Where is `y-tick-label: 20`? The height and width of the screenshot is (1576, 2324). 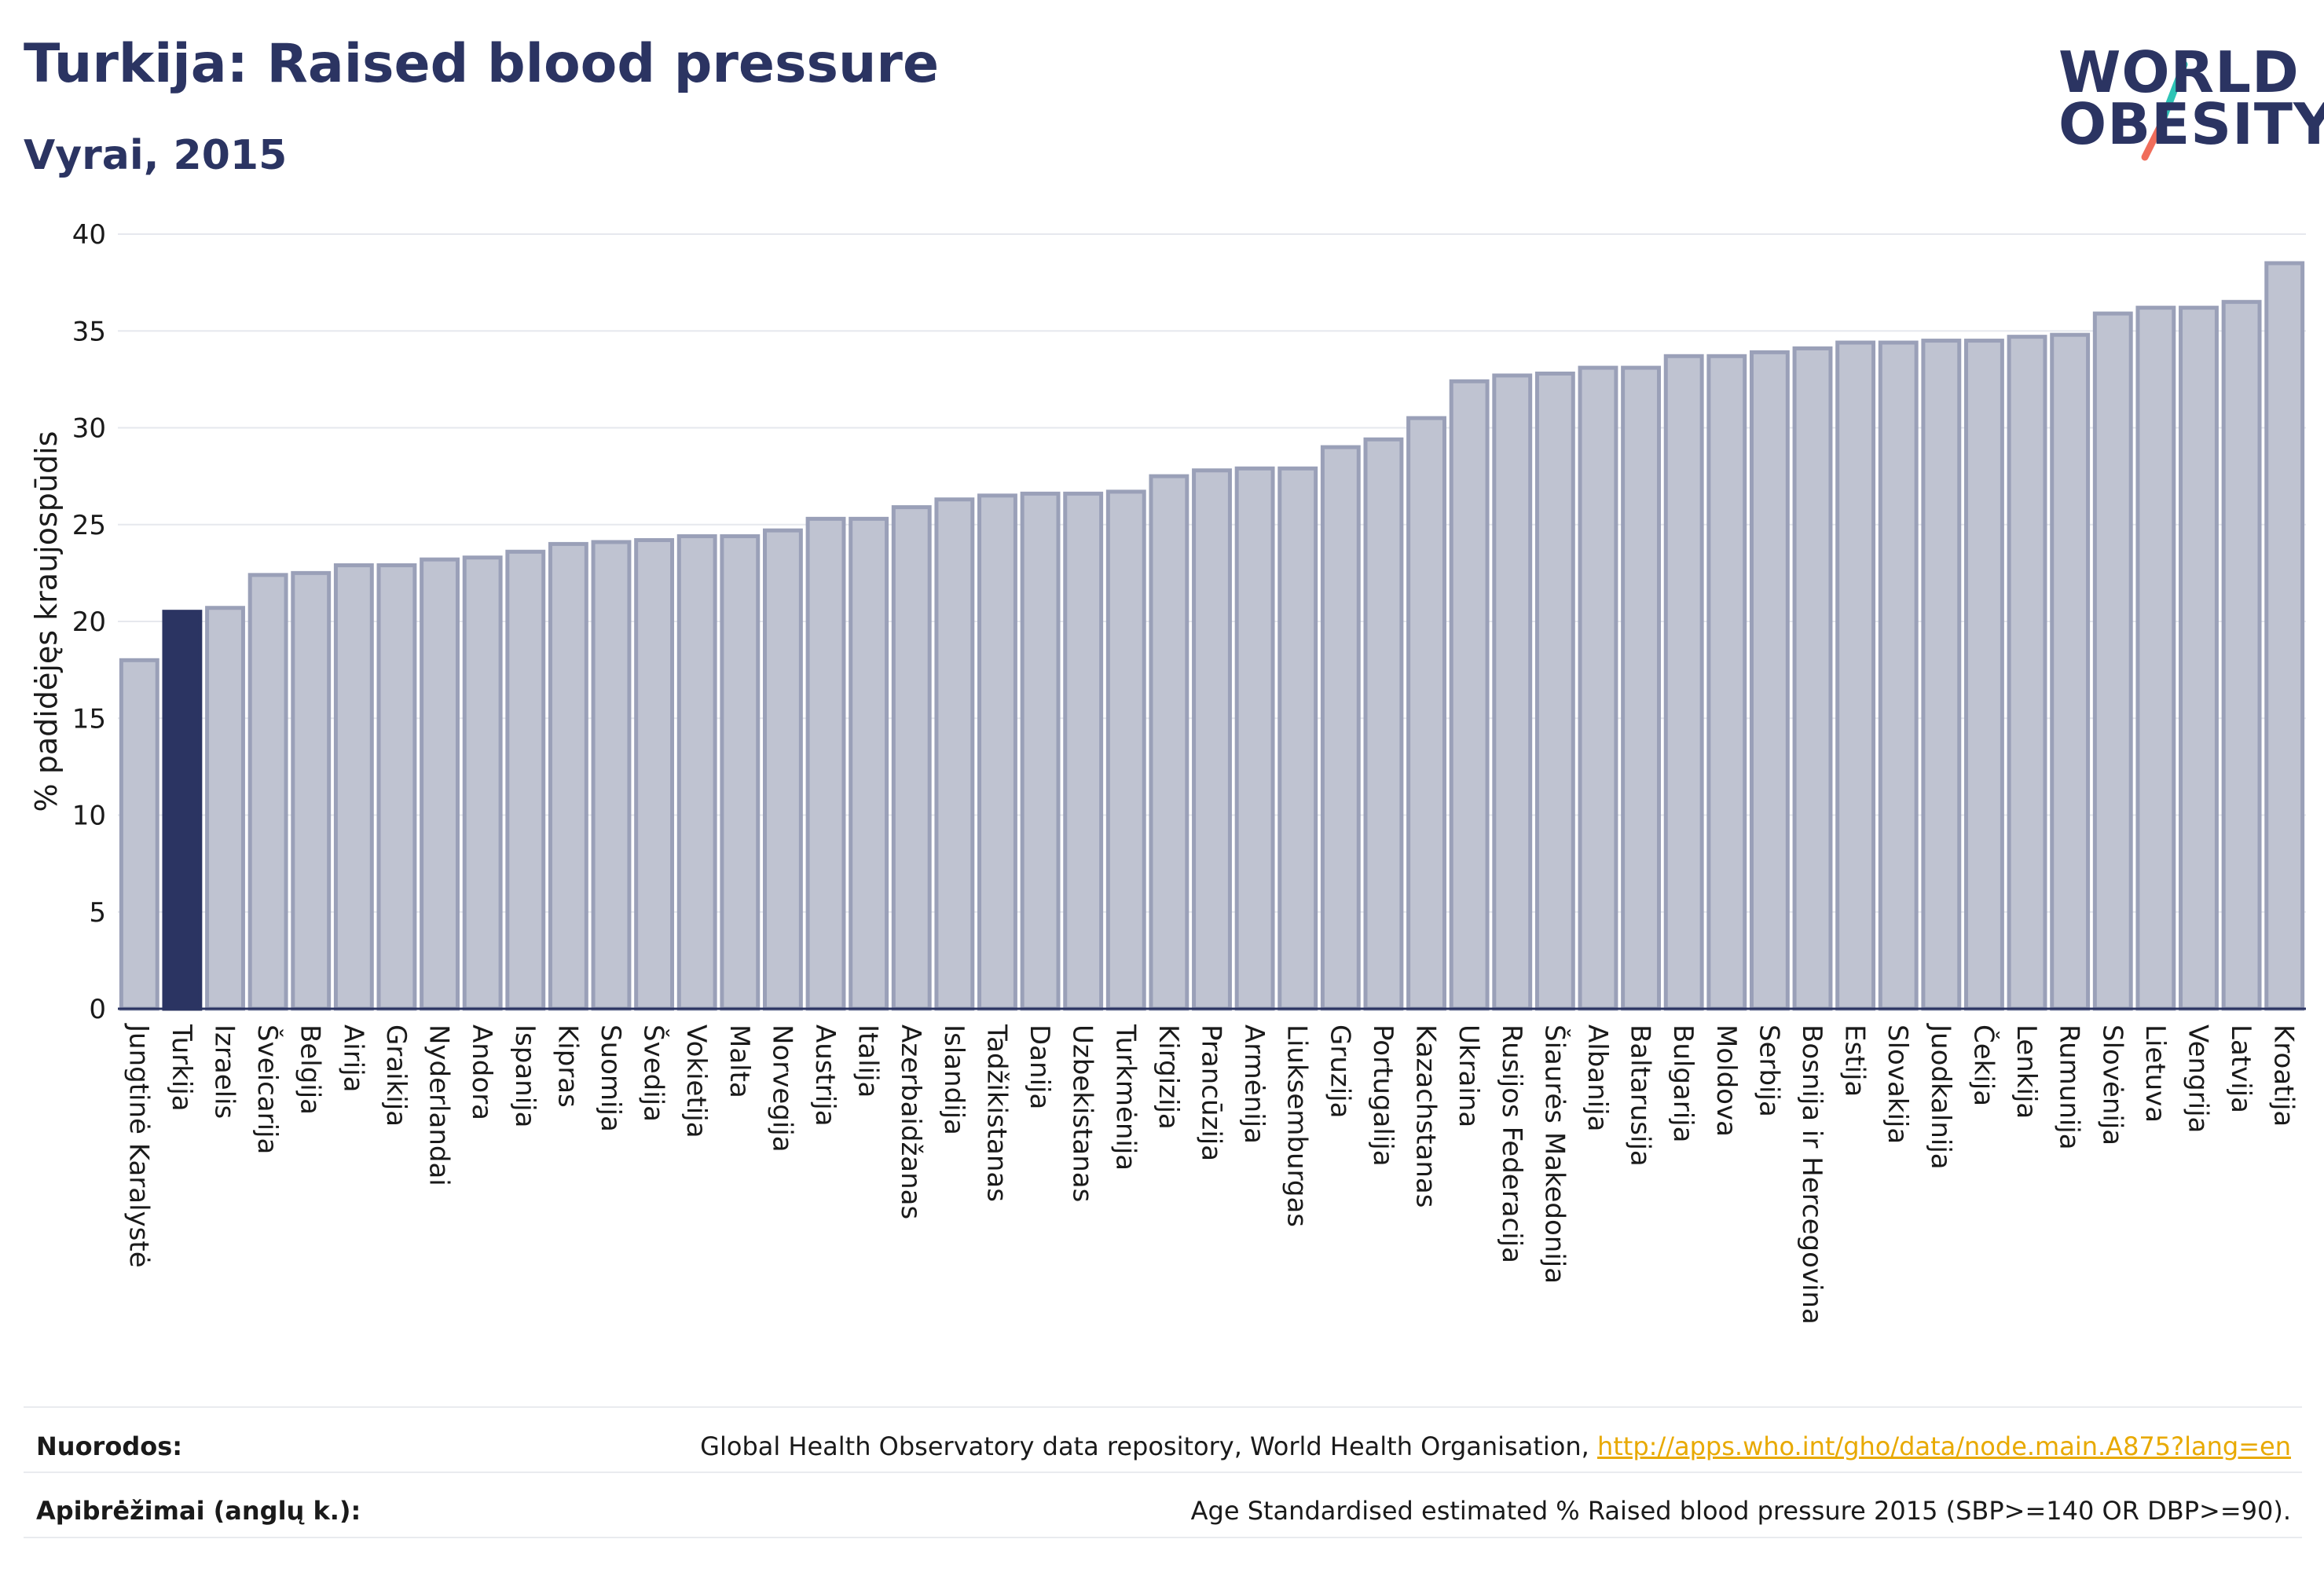
y-tick-label: 20 is located at coordinates (89, 622).